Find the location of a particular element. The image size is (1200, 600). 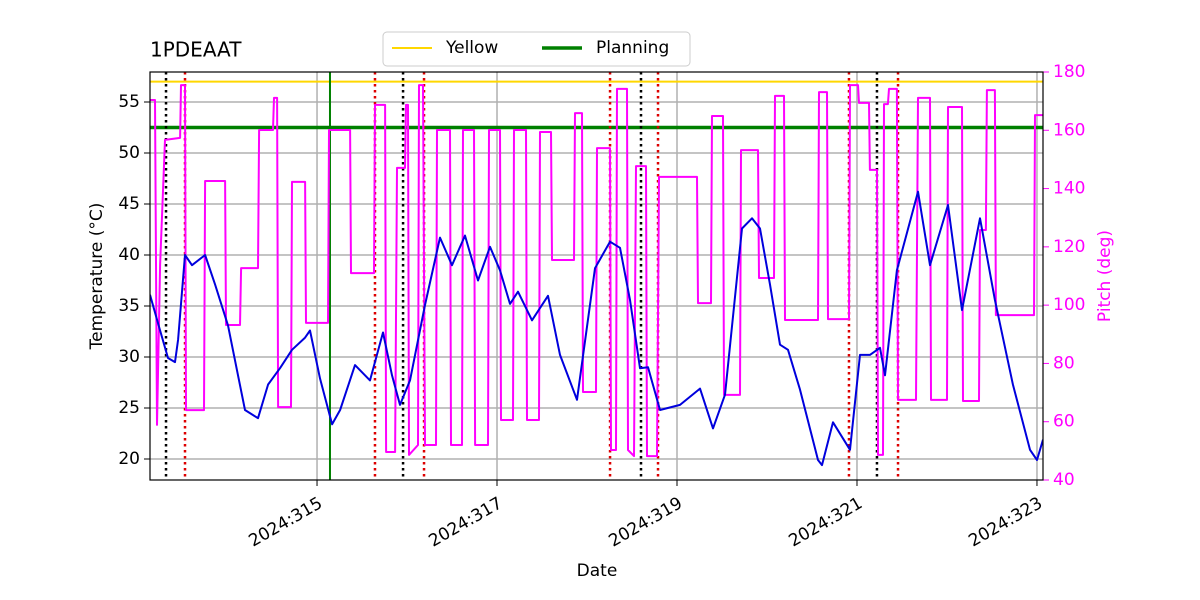

y2-tick-label: 140 is located at coordinates (1069, 189).